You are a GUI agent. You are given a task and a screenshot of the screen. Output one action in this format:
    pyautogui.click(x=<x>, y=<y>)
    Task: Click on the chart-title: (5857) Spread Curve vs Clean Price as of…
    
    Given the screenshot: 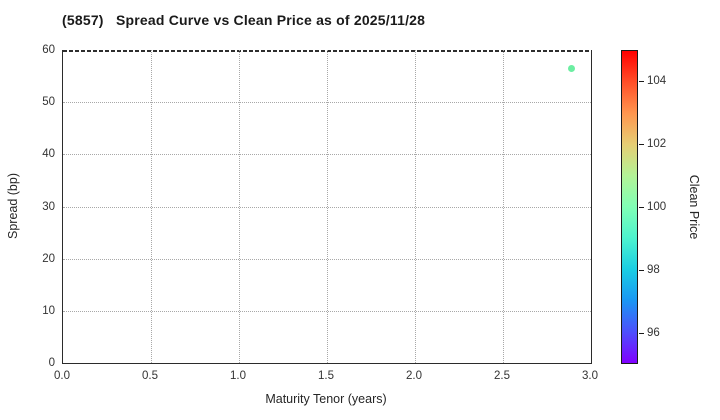 What is the action you would take?
    pyautogui.click(x=244, y=20)
    